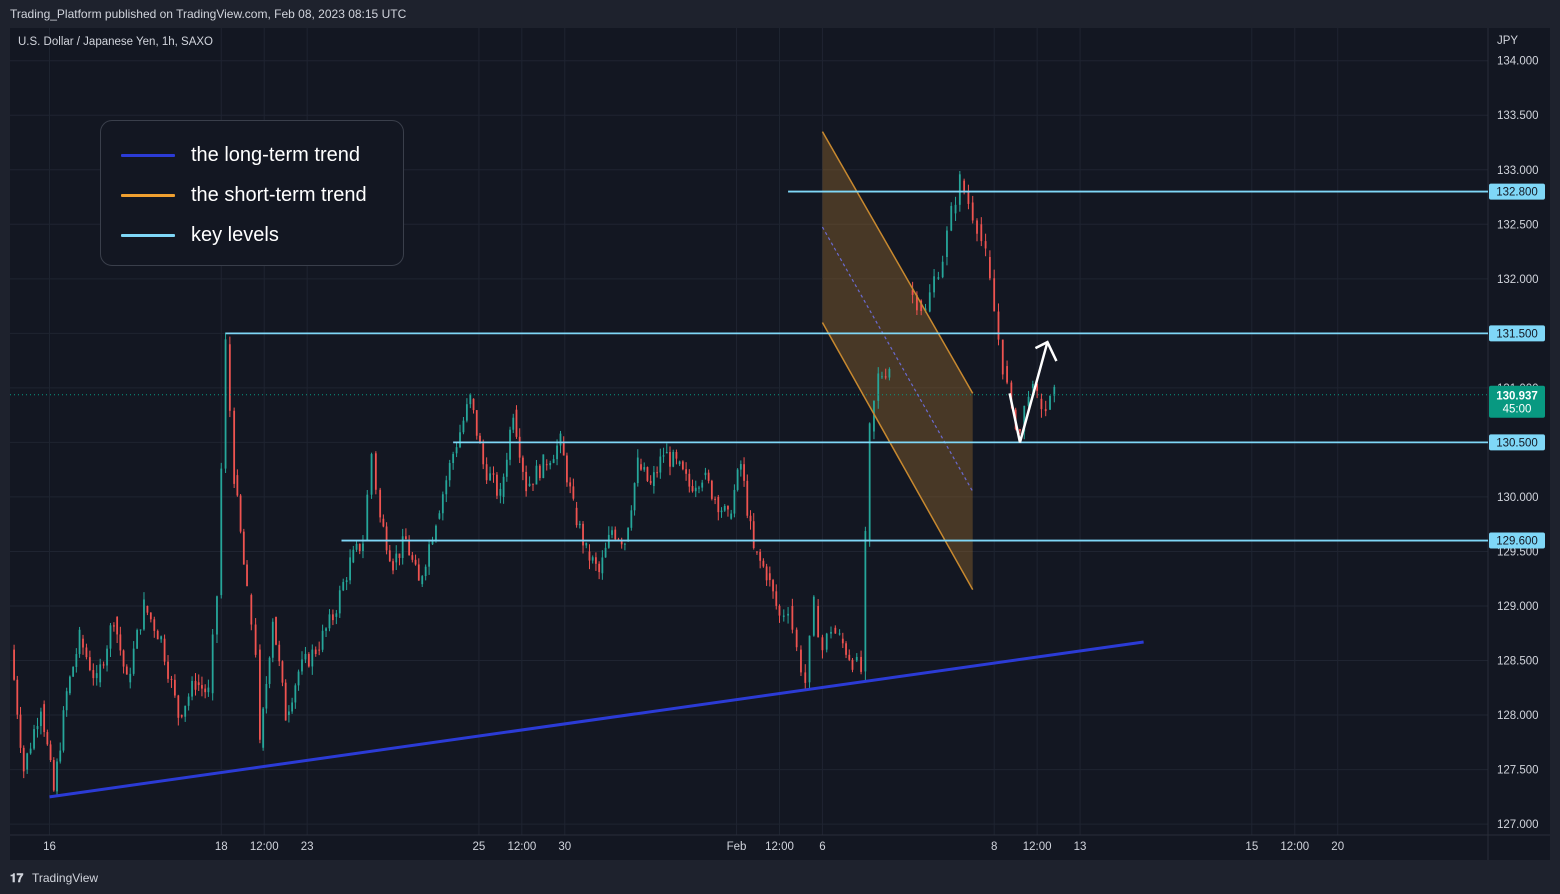 The width and height of the screenshot is (1560, 894). Describe the element at coordinates (1080, 847) in the screenshot. I see `x-tick-label: 13` at that location.